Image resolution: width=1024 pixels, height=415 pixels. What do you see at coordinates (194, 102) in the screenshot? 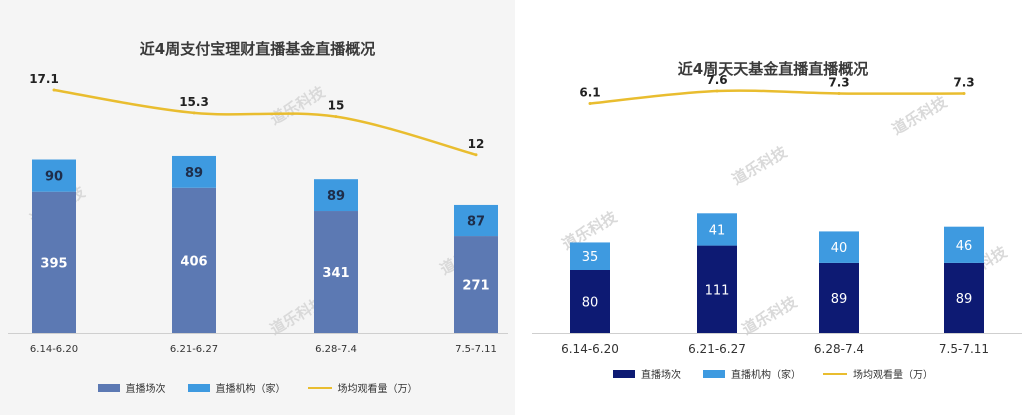
I see `data-label-avg-views: 15.3` at bounding box center [194, 102].